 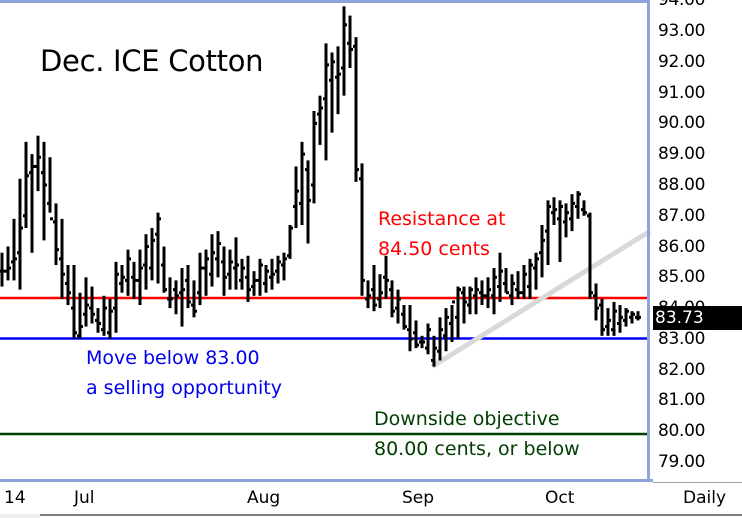 I want to click on objective-note: Downside objective 80.00 cents, or below, so click(x=477, y=434).